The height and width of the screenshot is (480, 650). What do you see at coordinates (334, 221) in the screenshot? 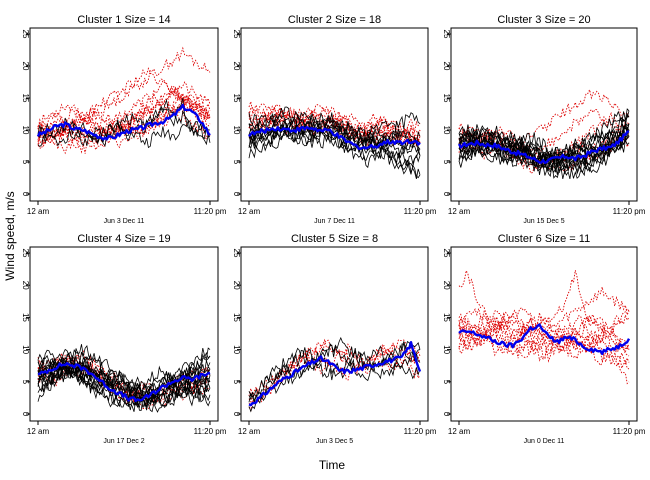
I see `panel-date-label: Jun 7 Dec 11` at bounding box center [334, 221].